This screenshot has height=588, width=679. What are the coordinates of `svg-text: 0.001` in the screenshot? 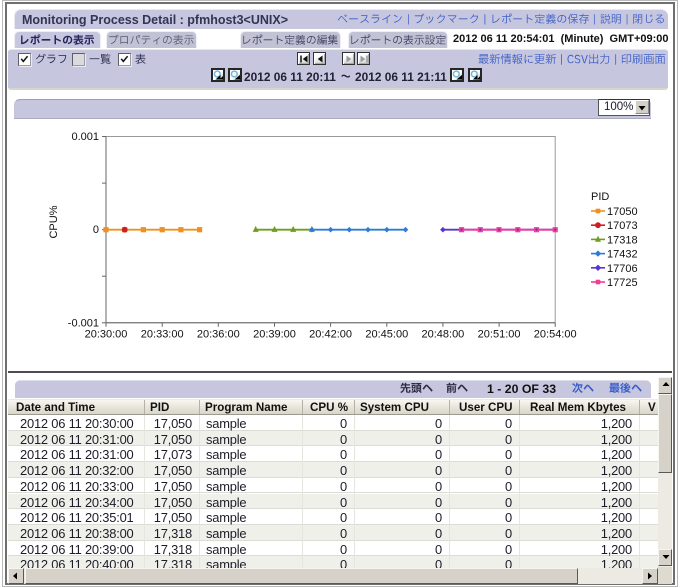 It's located at (85, 137).